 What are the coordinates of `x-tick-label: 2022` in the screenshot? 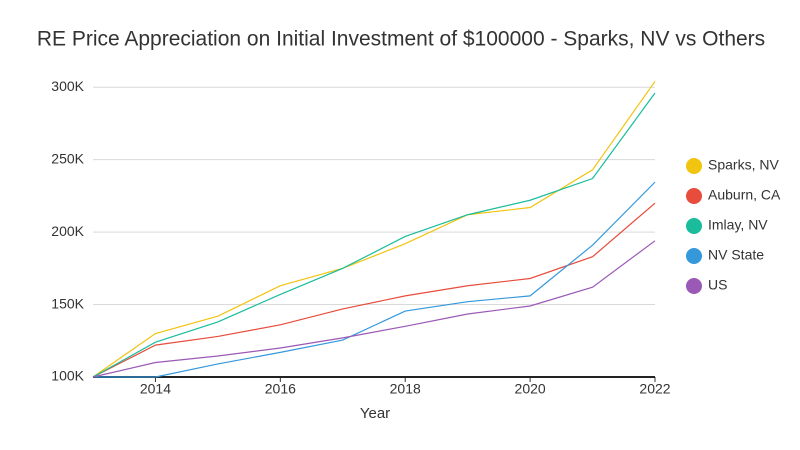 It's located at (654, 389).